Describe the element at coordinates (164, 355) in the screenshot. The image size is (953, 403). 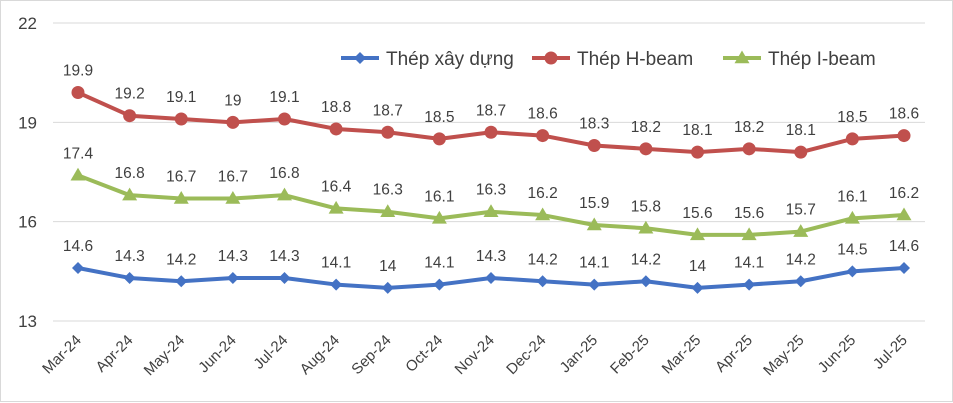
I see `x-tick-label: May-24` at that location.